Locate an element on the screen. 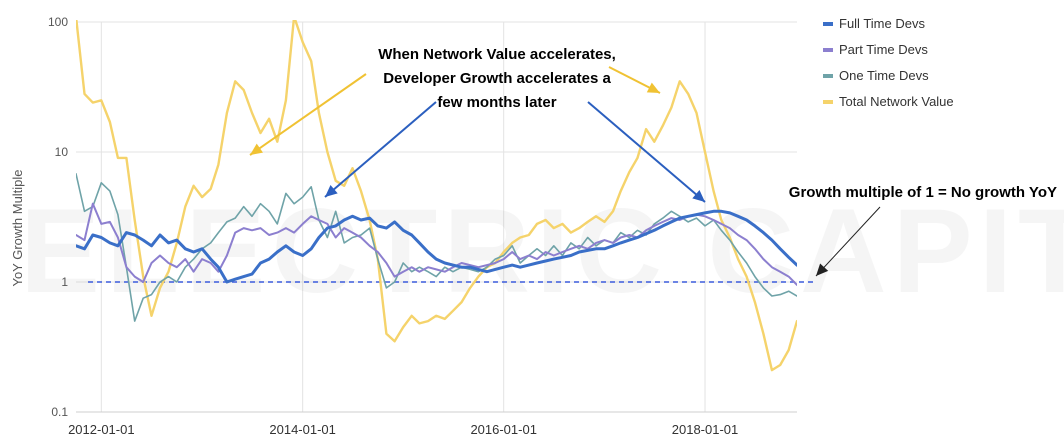 This screenshot has width=1064, height=441. annotation-developer-growth: Developer Growth accelerates a is located at coordinates (497, 78).